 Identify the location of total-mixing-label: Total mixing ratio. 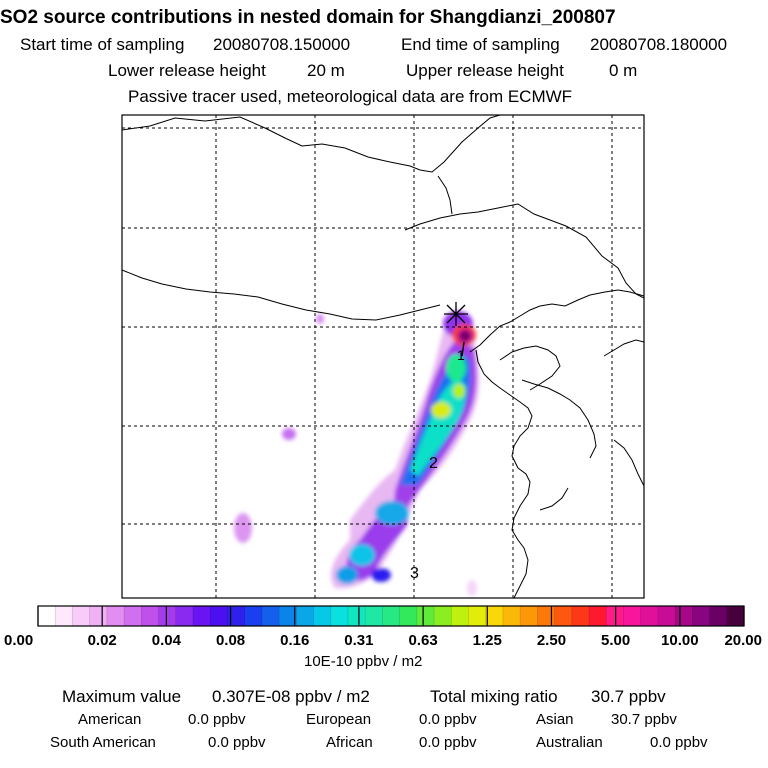
(494, 696).